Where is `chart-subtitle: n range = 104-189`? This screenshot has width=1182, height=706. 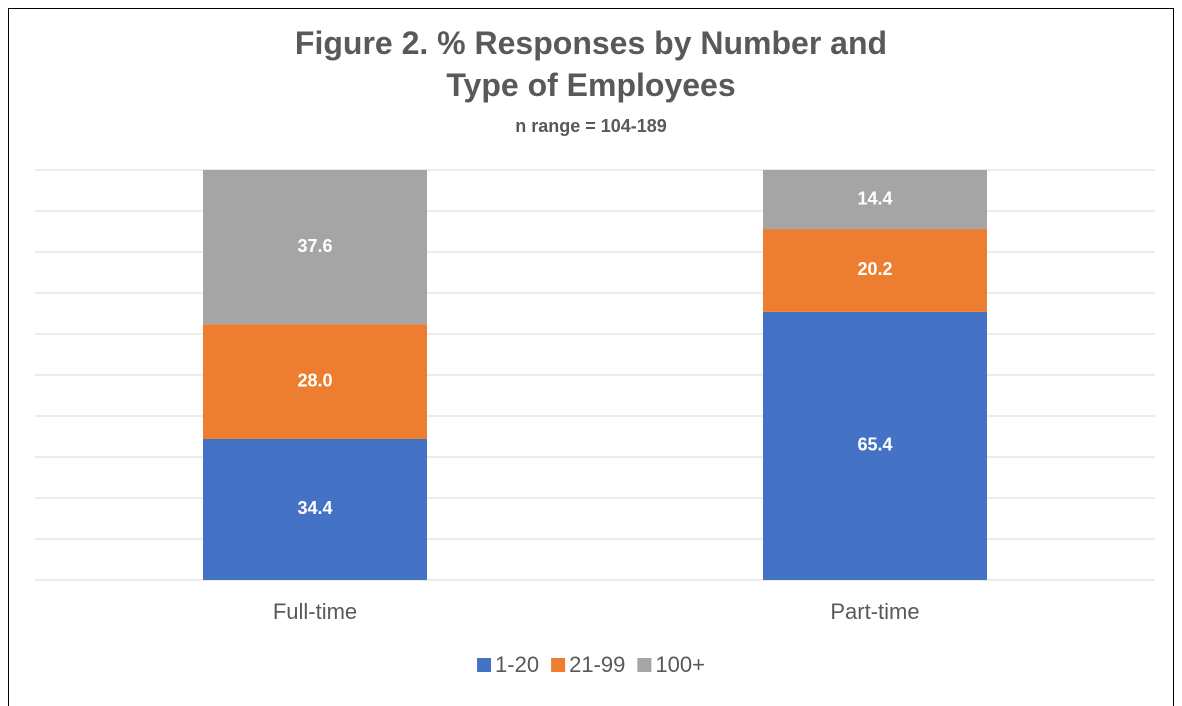
chart-subtitle: n range = 104-189 is located at coordinates (591, 126).